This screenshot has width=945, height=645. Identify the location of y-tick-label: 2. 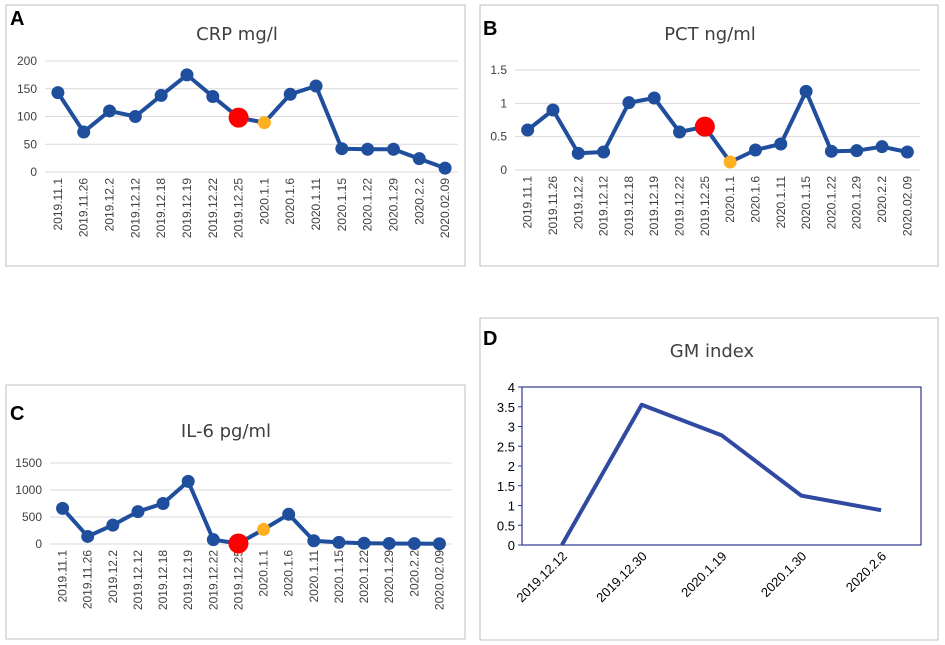
(511, 466).